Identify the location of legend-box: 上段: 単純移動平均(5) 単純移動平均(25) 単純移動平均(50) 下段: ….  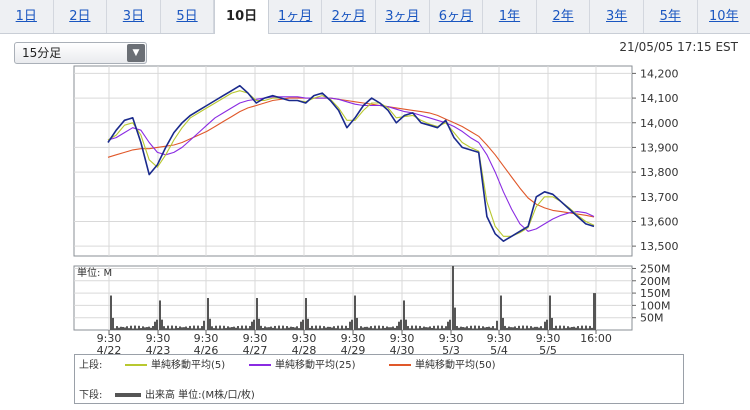
(379, 379).